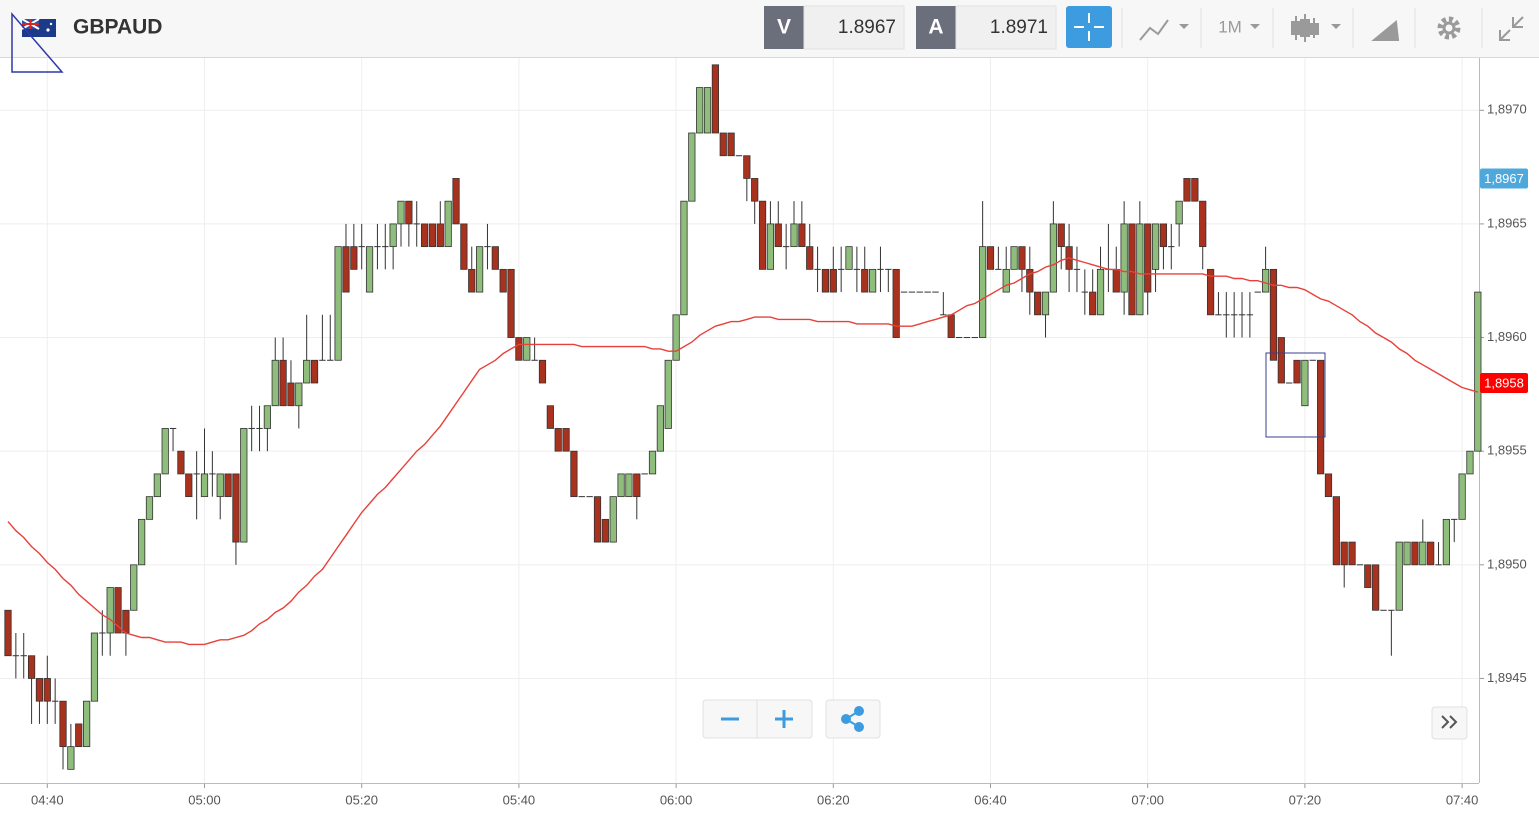 The height and width of the screenshot is (821, 1539). What do you see at coordinates (854, 27) in the screenshot?
I see `bid-box` at bounding box center [854, 27].